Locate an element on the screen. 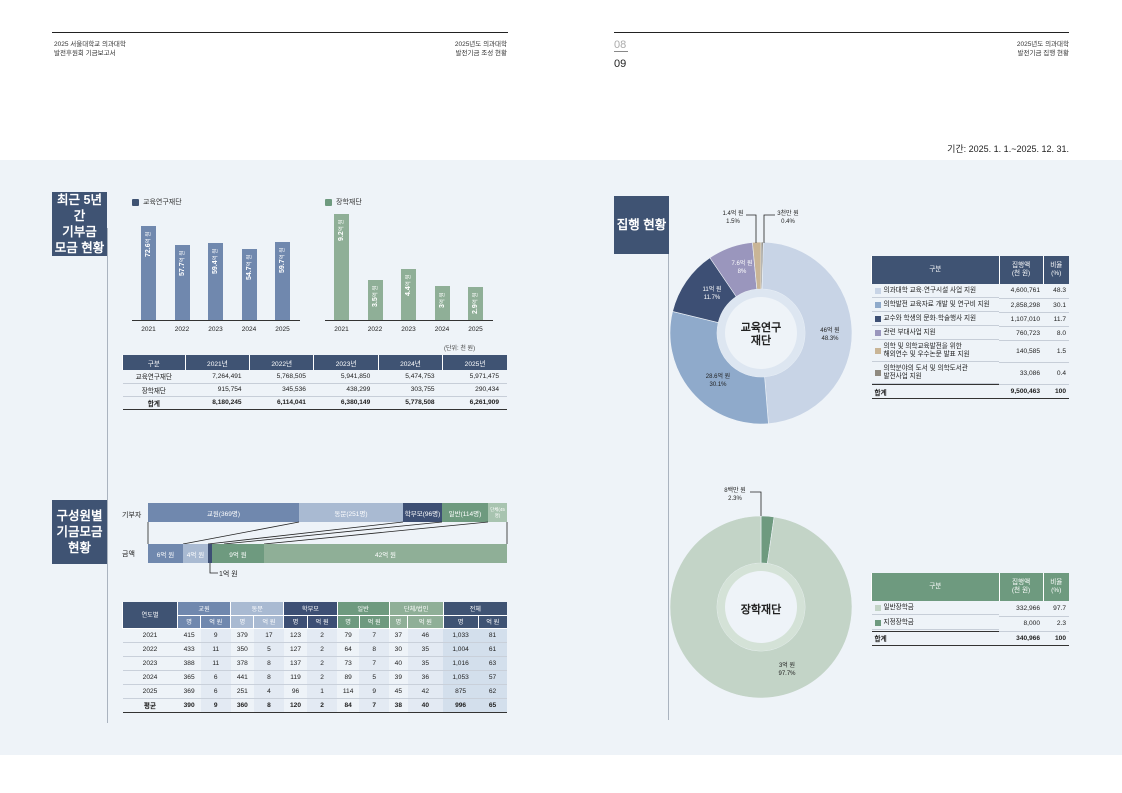 Image resolution: width=1122 pixels, height=793 pixels. table-row: 의학발전 교육자료 개발 및 연구비 지원 2,858,298 30.1 is located at coordinates (970, 305).